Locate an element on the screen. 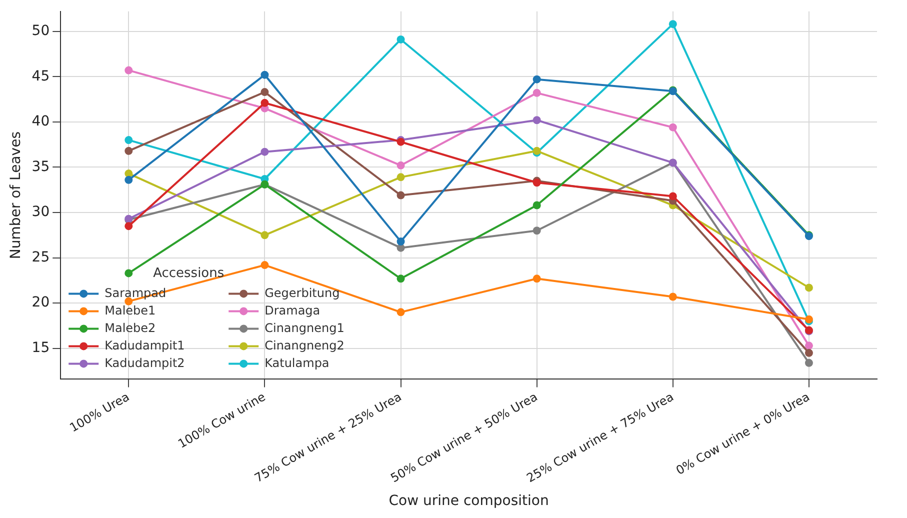 This screenshot has width=907, height=518. y-tick-label: 20 is located at coordinates (41, 302).